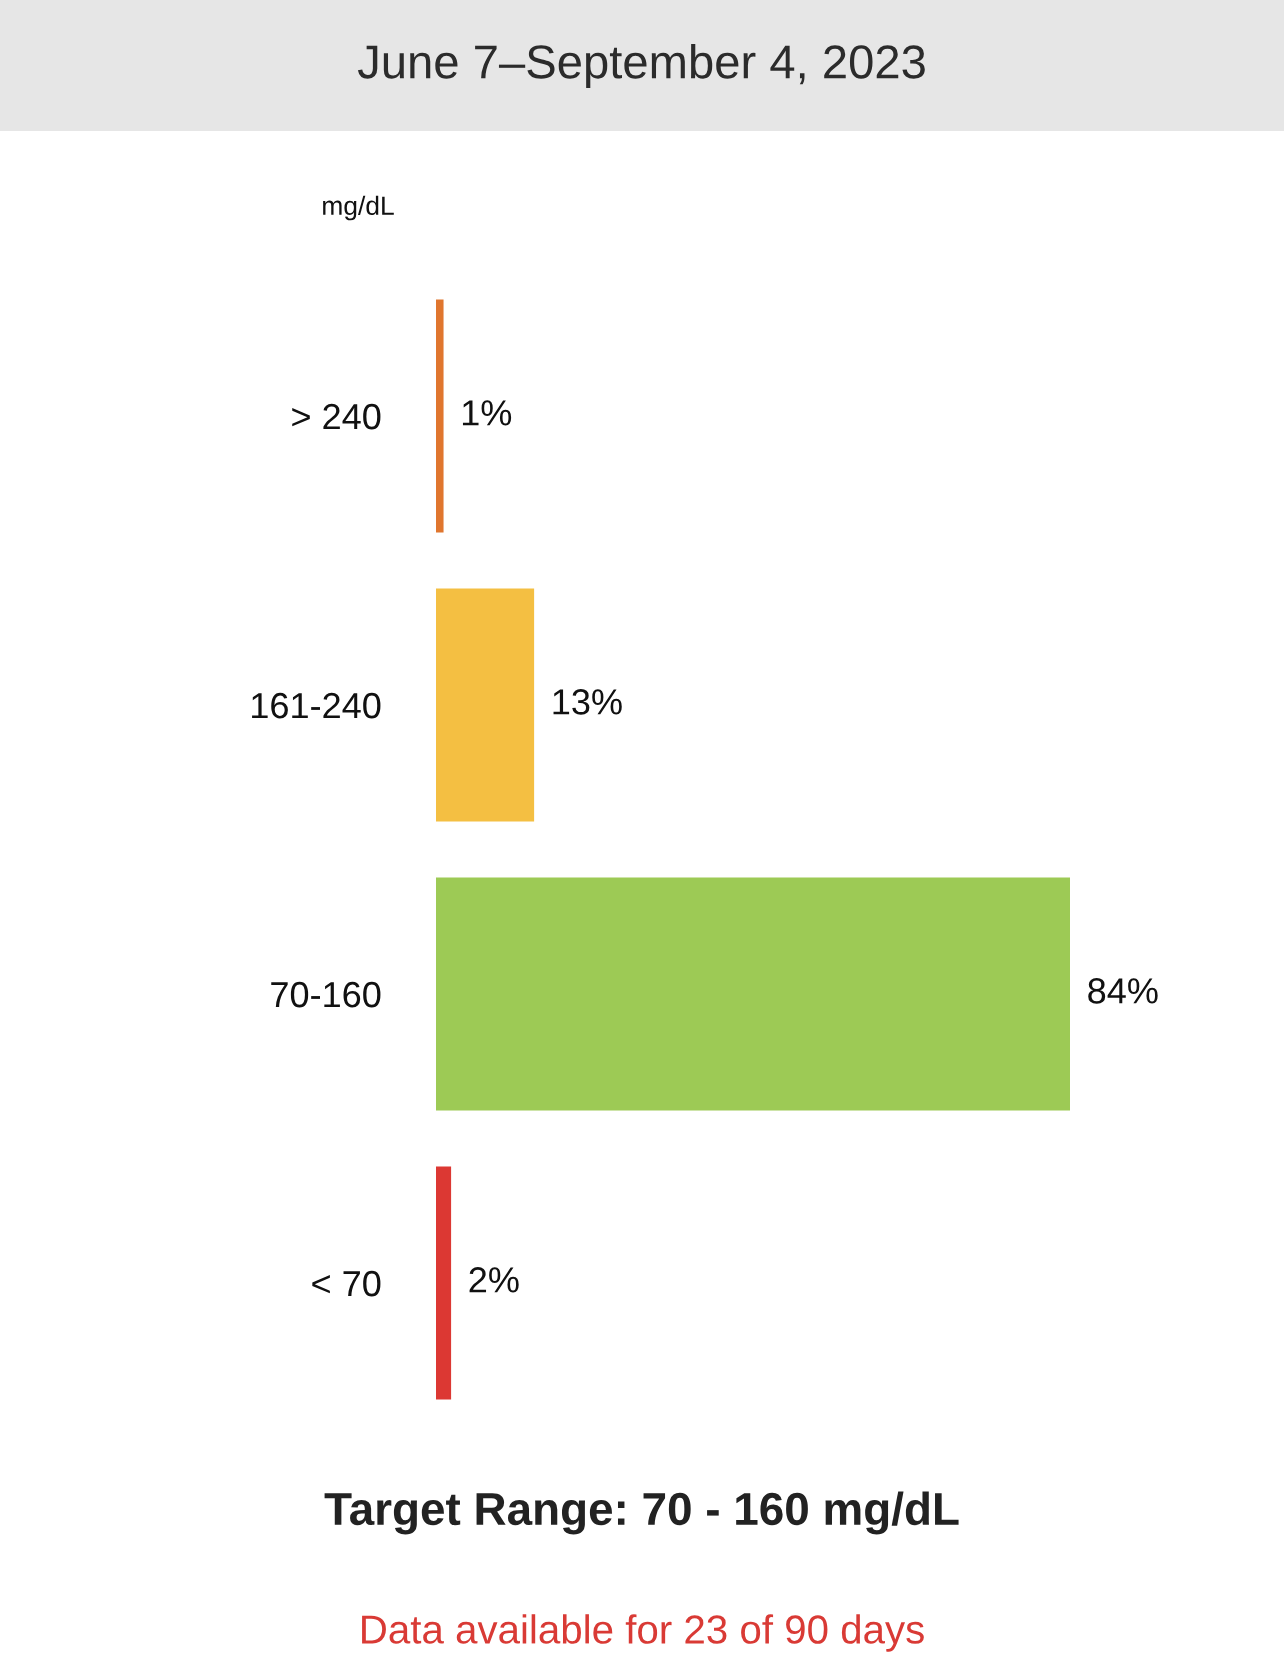  What do you see at coordinates (346, 1283) in the screenshot?
I see `y-tick-label: < 70` at bounding box center [346, 1283].